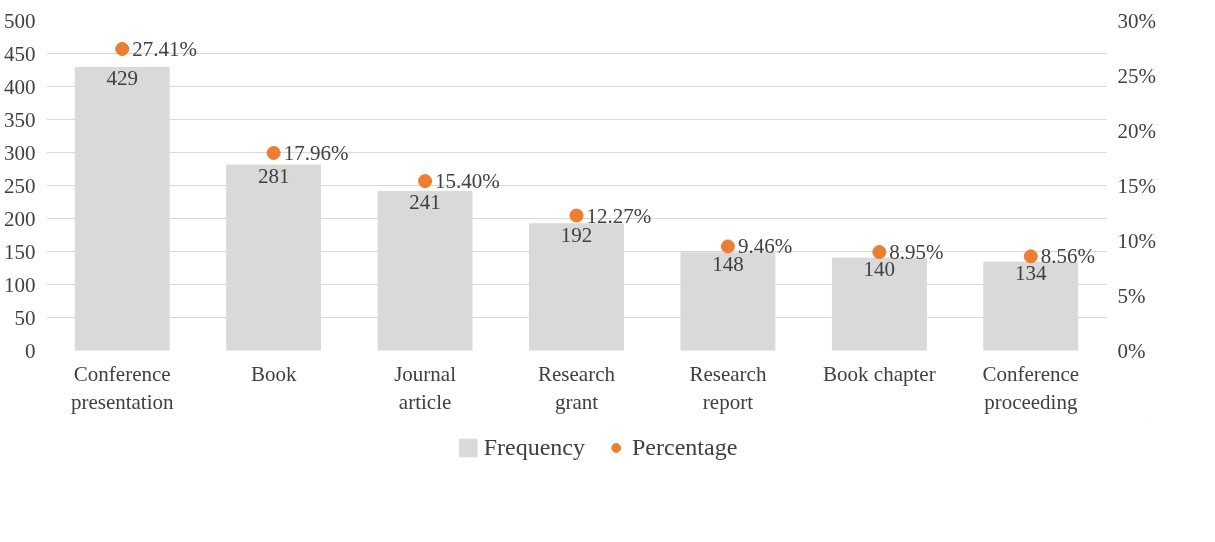 The width and height of the screenshot is (1215, 542). I want to click on y2-tick-label: 0%, so click(1131, 350).